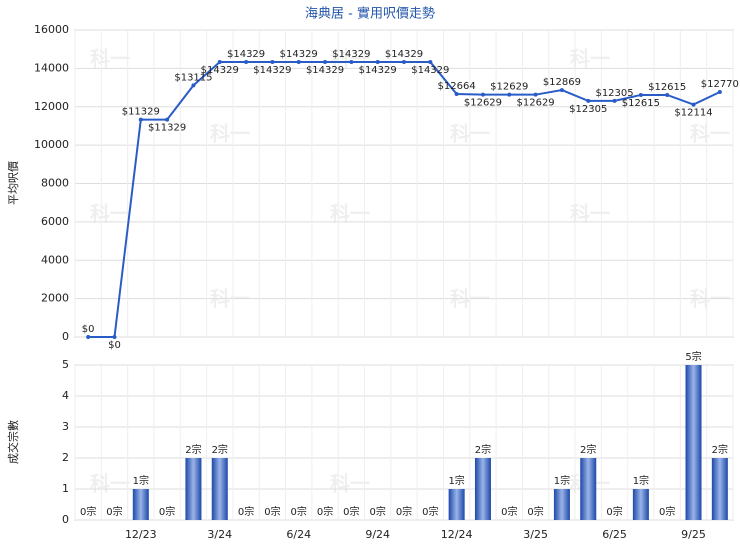 The width and height of the screenshot is (740, 550). What do you see at coordinates (51, 29) in the screenshot?
I see `y-tick-label: 16000` at bounding box center [51, 29].